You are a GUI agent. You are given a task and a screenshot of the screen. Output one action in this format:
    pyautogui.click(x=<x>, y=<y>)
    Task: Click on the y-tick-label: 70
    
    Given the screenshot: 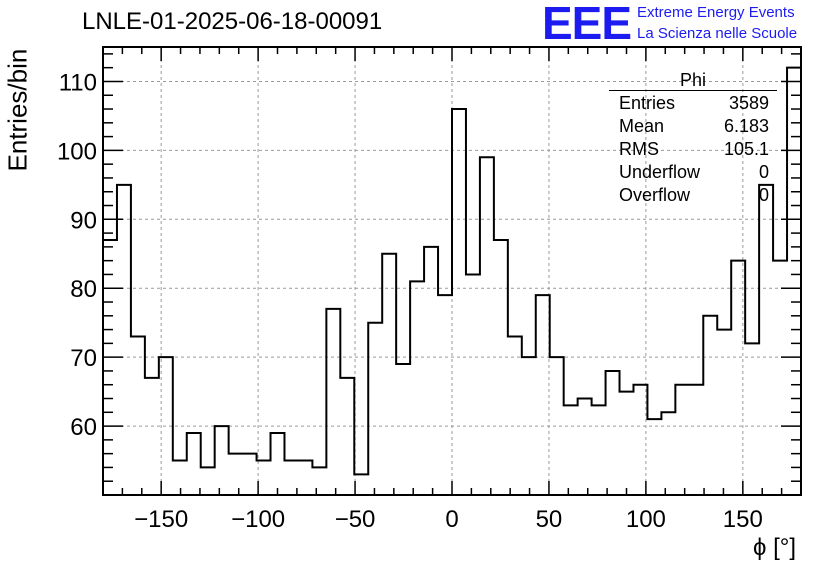 What is the action you would take?
    pyautogui.click(x=83, y=358)
    